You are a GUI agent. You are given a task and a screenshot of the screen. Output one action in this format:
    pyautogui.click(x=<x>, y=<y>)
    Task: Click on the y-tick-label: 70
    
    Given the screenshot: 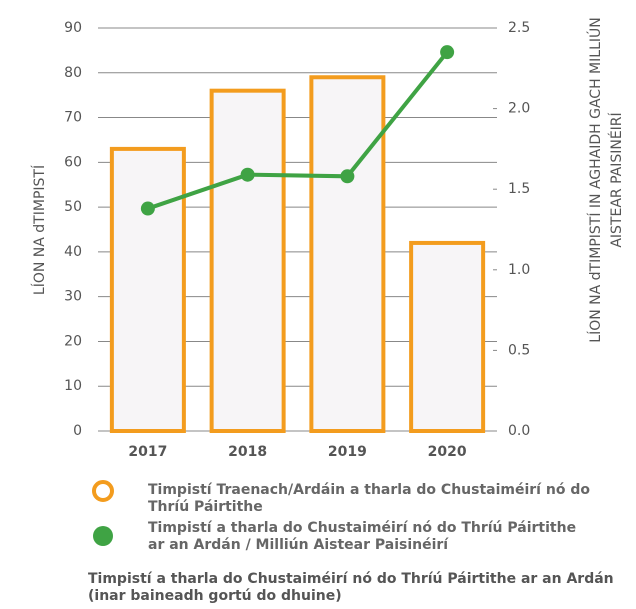 What is the action you would take?
    pyautogui.click(x=73, y=118)
    